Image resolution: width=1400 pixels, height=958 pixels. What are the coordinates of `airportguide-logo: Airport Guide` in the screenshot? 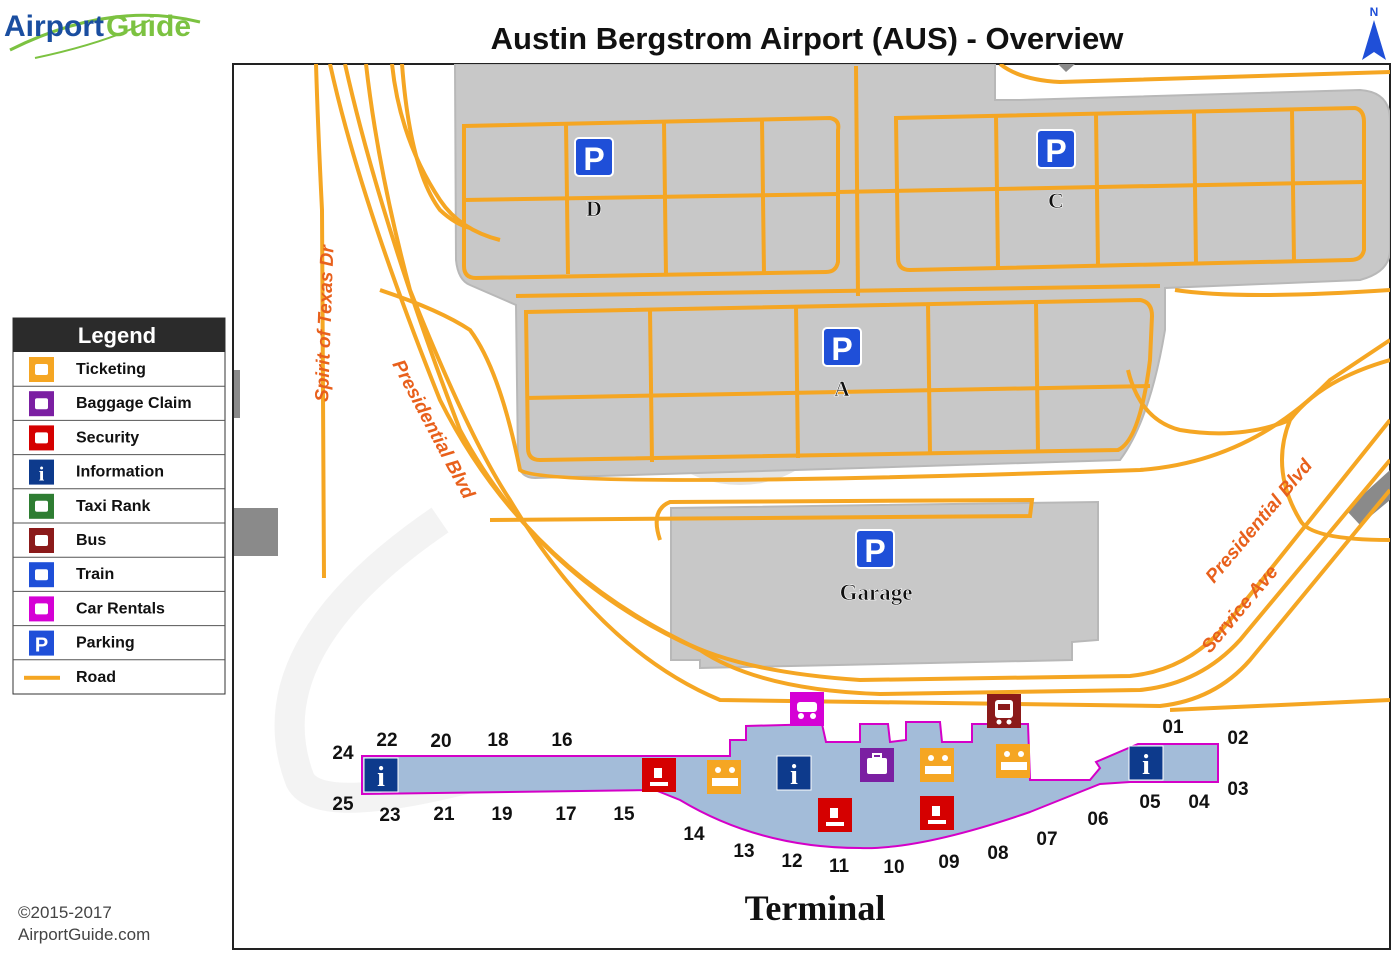 It's located at (102, 34).